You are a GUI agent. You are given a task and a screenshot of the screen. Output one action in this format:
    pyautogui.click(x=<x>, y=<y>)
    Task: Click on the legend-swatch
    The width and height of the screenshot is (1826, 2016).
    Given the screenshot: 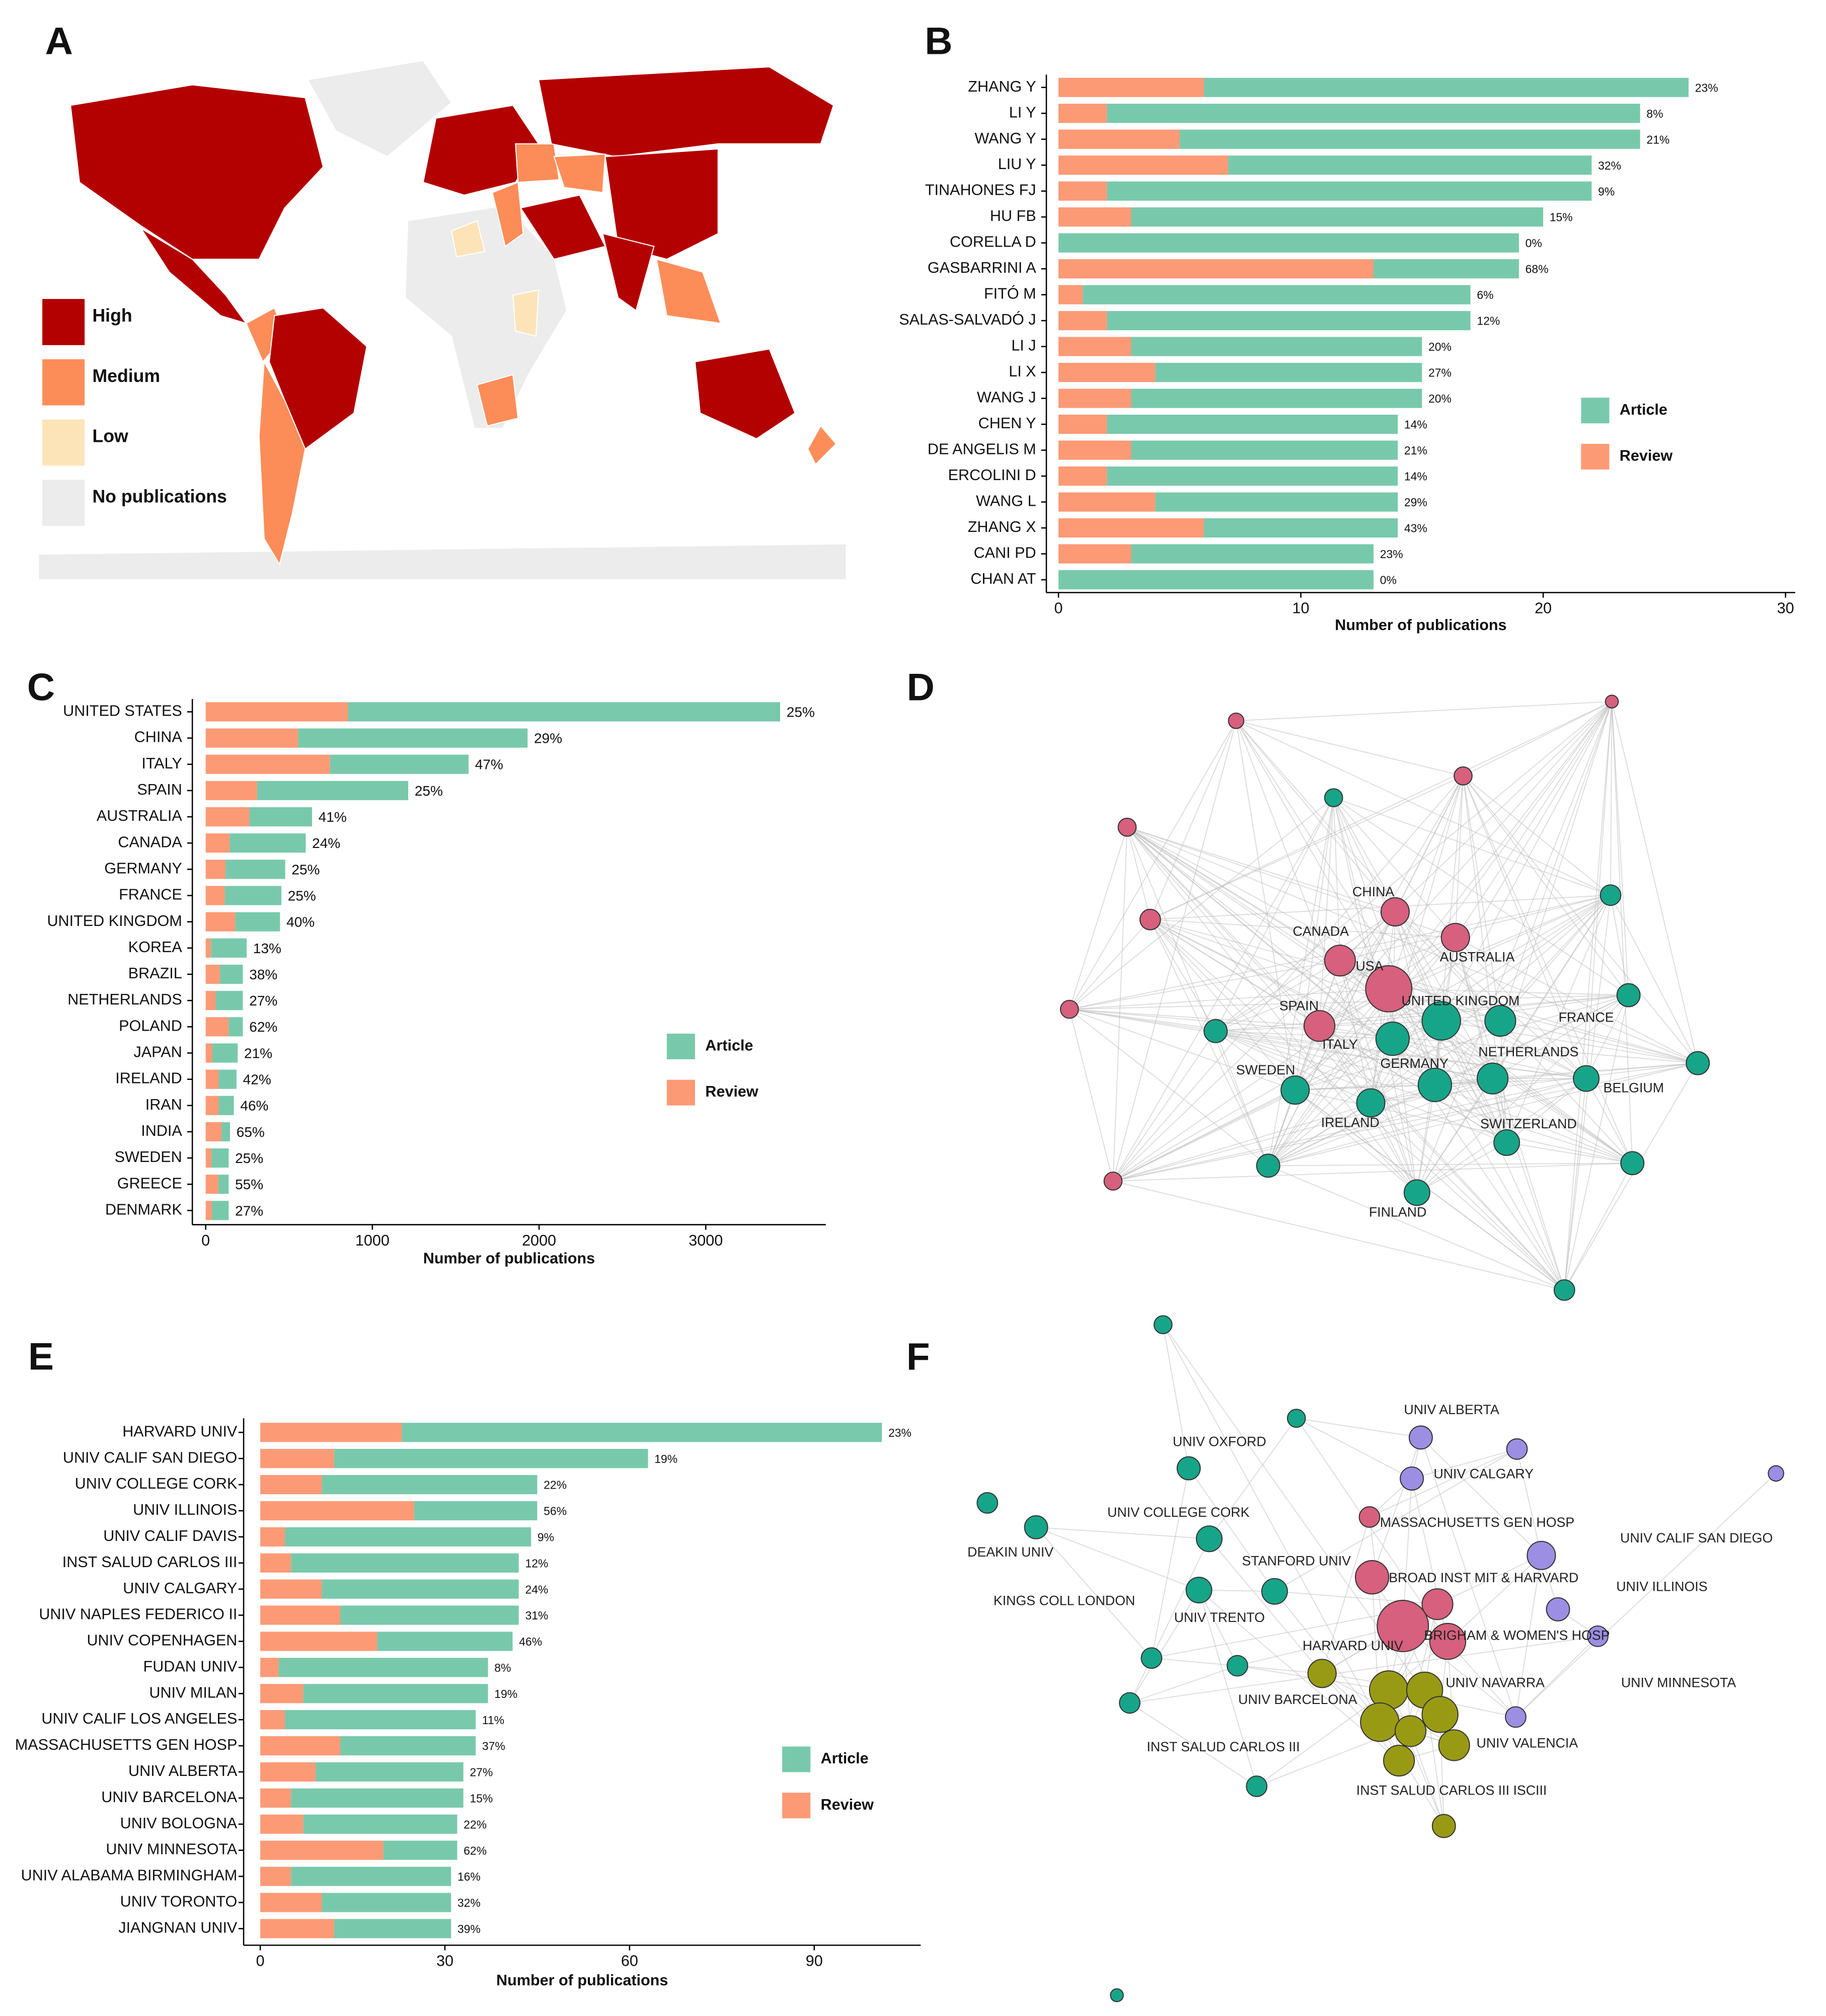 What is the action you would take?
    pyautogui.click(x=681, y=1046)
    